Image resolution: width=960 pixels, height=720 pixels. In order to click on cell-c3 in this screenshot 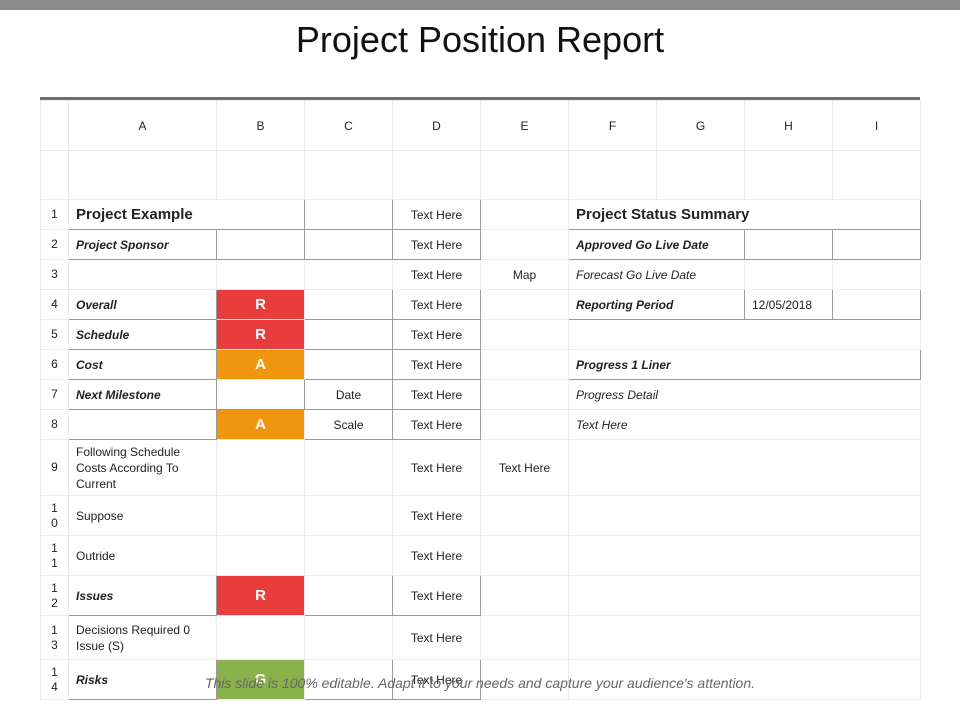, I will do `click(348, 274)`.